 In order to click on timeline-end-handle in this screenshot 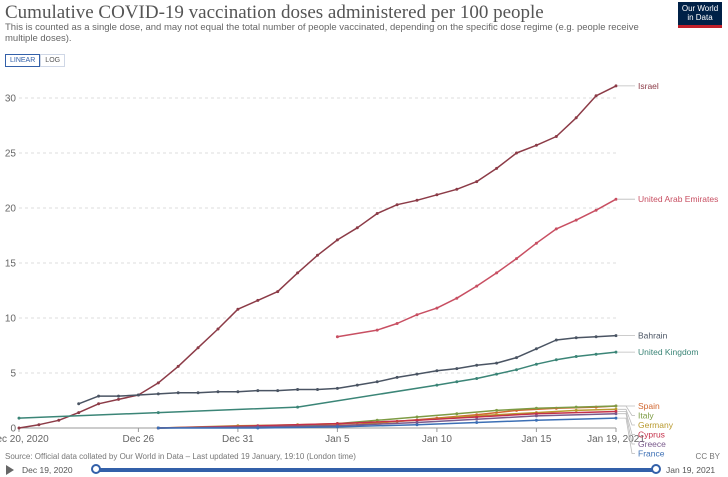, I will do `click(656, 469)`.